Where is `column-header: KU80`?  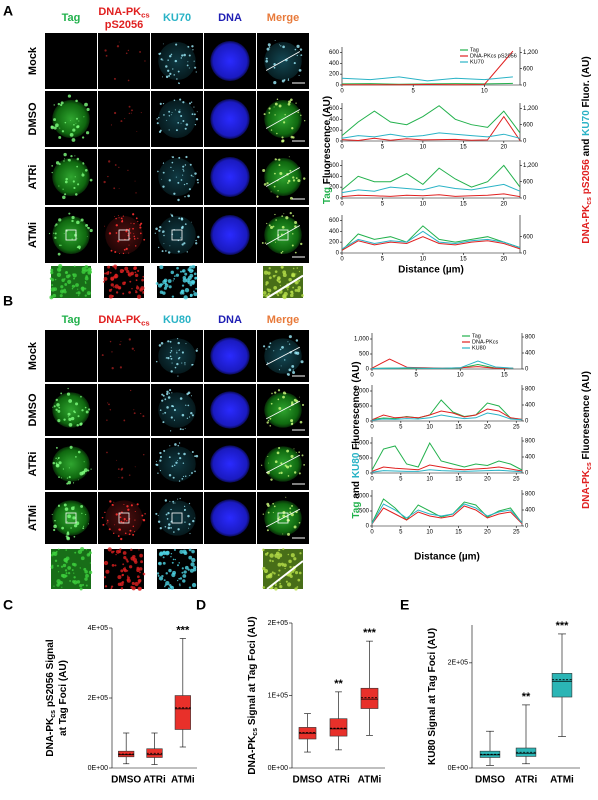 column-header: KU80 is located at coordinates (177, 320).